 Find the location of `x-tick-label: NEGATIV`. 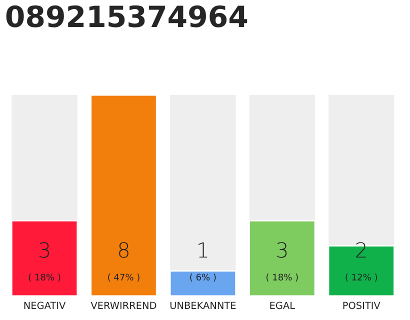

x-tick-label: NEGATIV is located at coordinates (45, 306).